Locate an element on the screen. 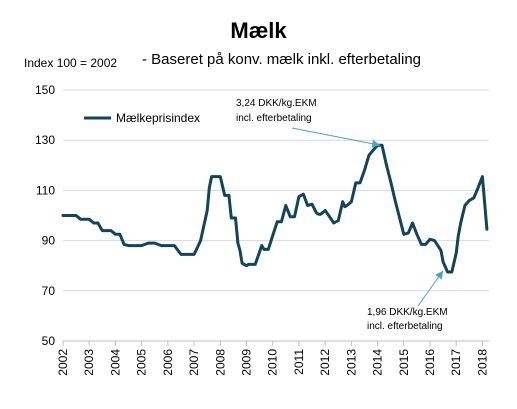 This screenshot has width=517, height=409. x-tick-label: 2013 is located at coordinates (351, 362).